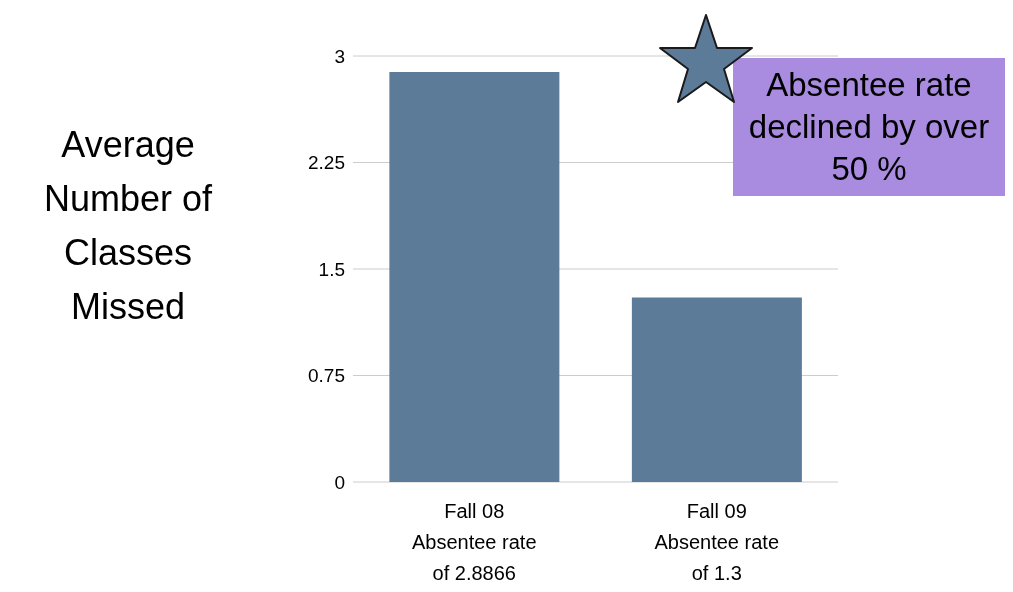 The width and height of the screenshot is (1013, 592). Describe the element at coordinates (331, 269) in the screenshot. I see `y-tick-label: 1.5` at that location.